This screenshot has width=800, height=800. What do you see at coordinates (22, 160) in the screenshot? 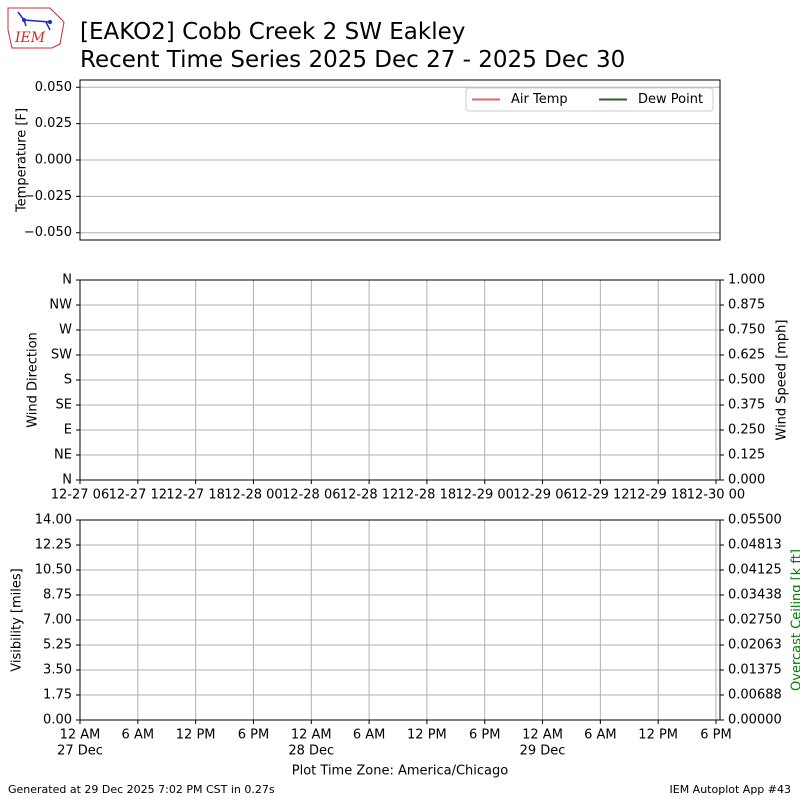
I see `y-axis-label: Temperature [F]` at bounding box center [22, 160].